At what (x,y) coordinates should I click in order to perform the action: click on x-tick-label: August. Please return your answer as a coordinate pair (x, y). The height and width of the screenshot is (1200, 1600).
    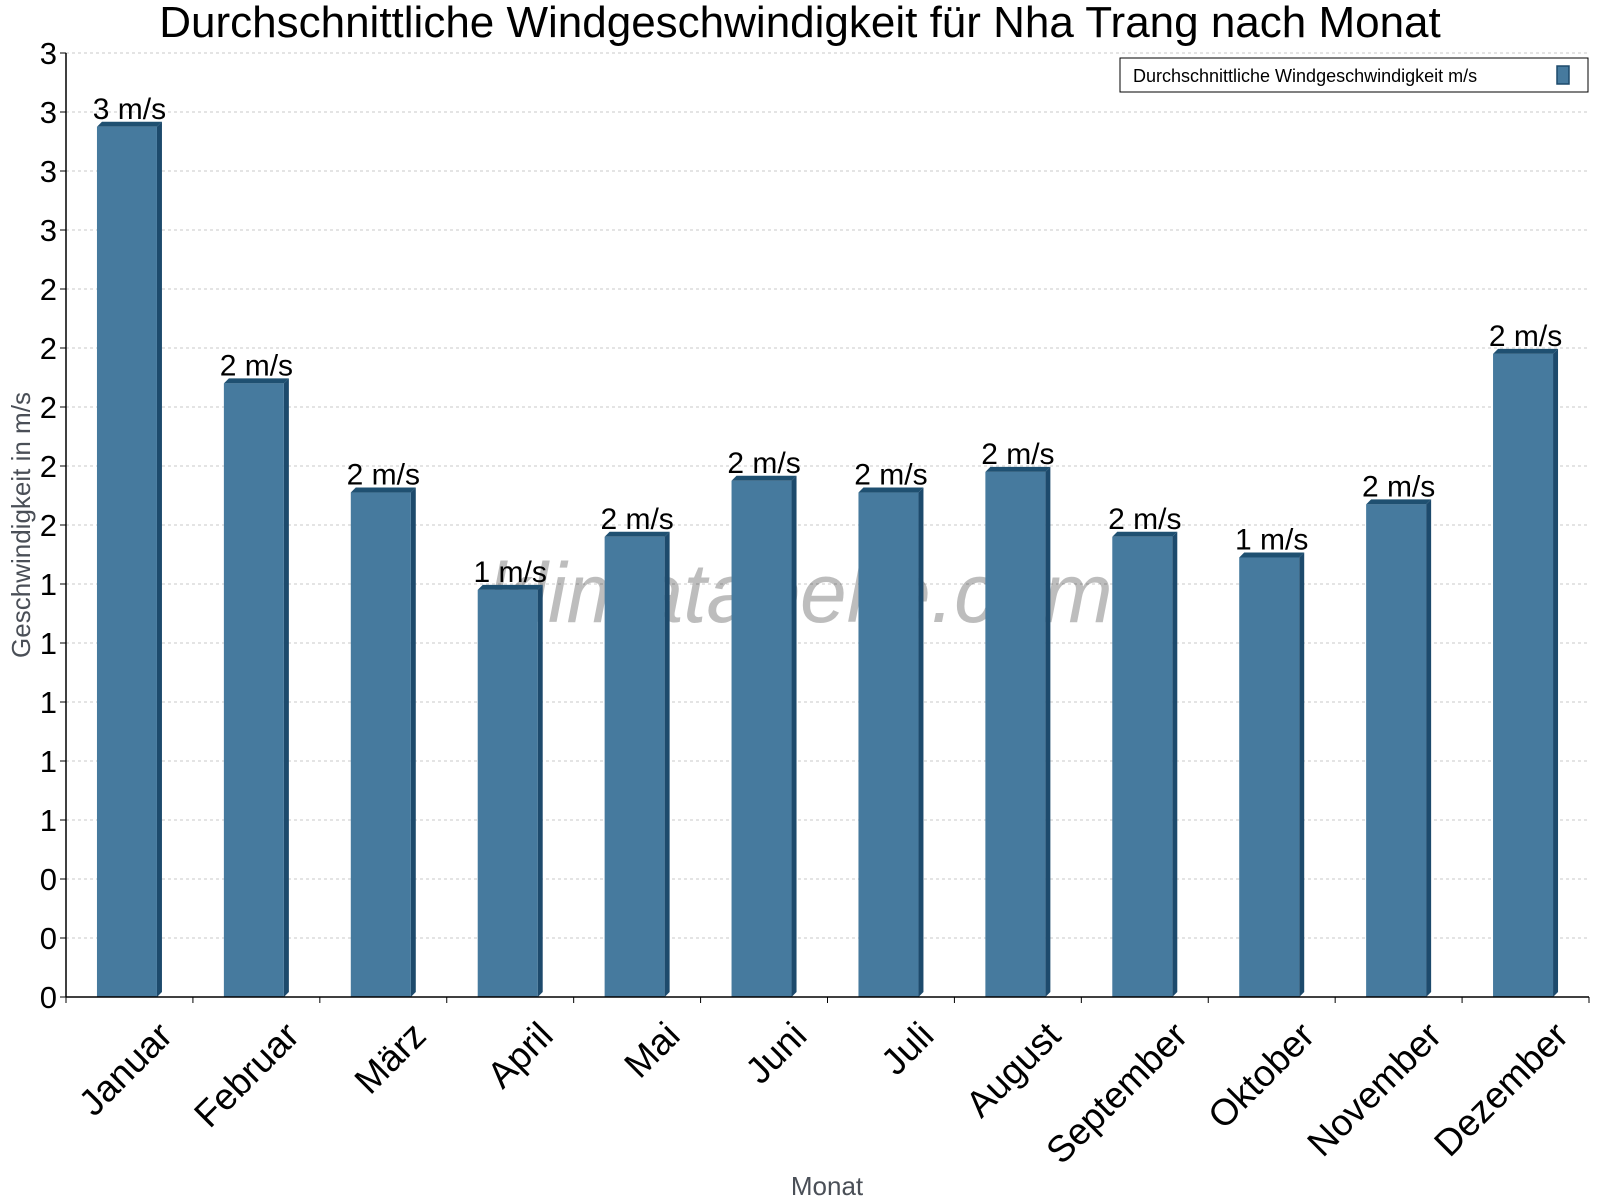
    Looking at the image, I should click on (1013, 1069).